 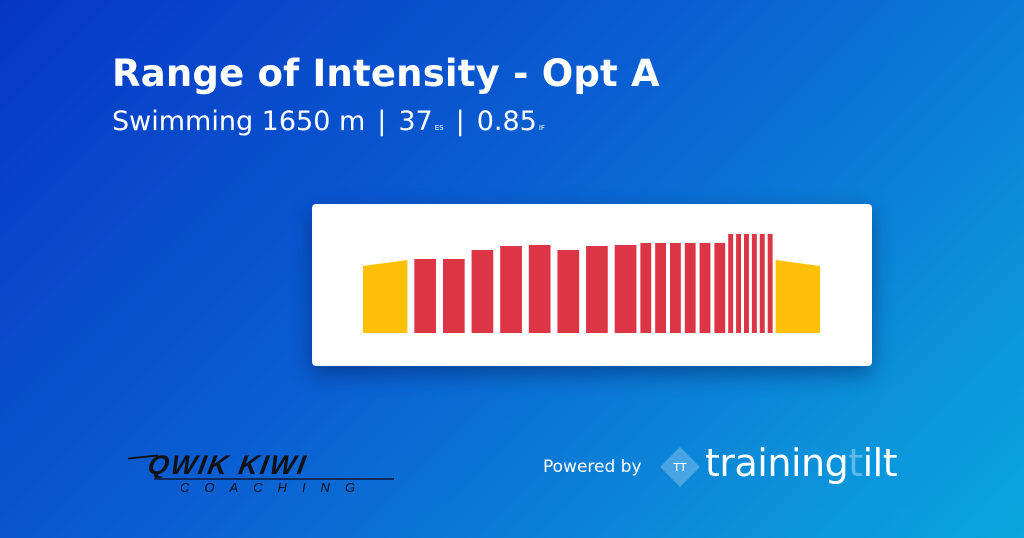 What do you see at coordinates (386, 73) in the screenshot?
I see `page-title: Range of Intensity - Opt A` at bounding box center [386, 73].